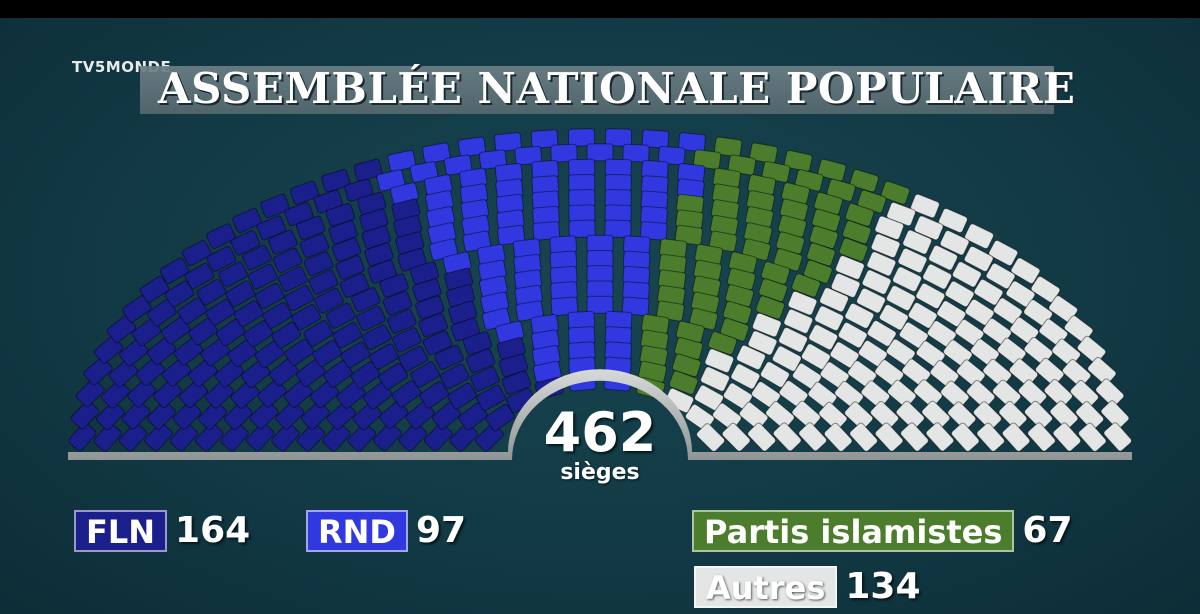 The image size is (1200, 614). Describe the element at coordinates (441, 530) in the screenshot. I see `legend-value-rnd: 97` at that location.